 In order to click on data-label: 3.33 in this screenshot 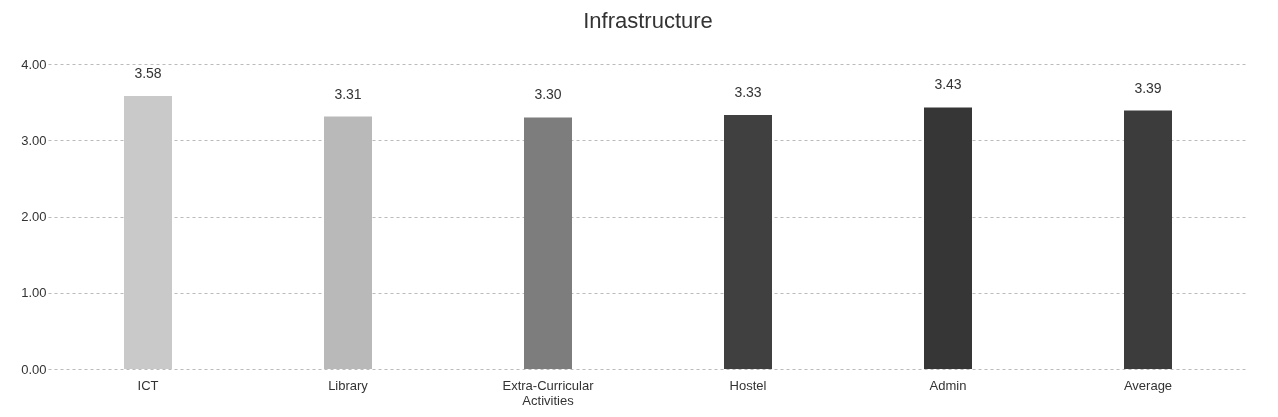, I will do `click(748, 92)`.